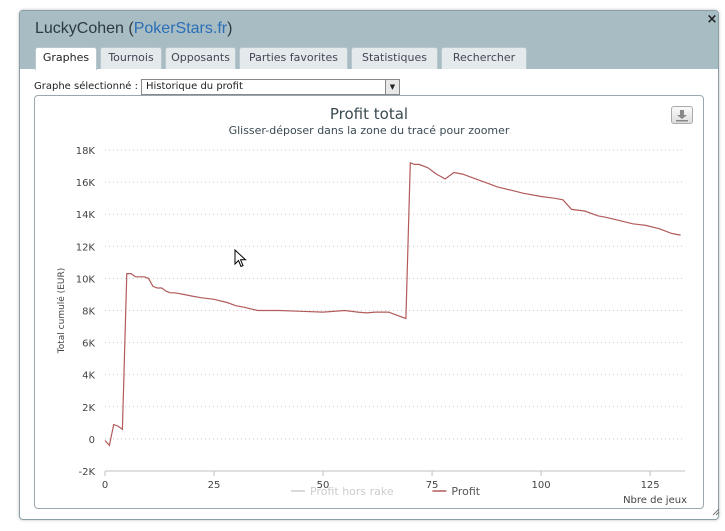  Describe the element at coordinates (61, 311) in the screenshot. I see `y-axis-label: Total cumulé (EUR)` at that location.